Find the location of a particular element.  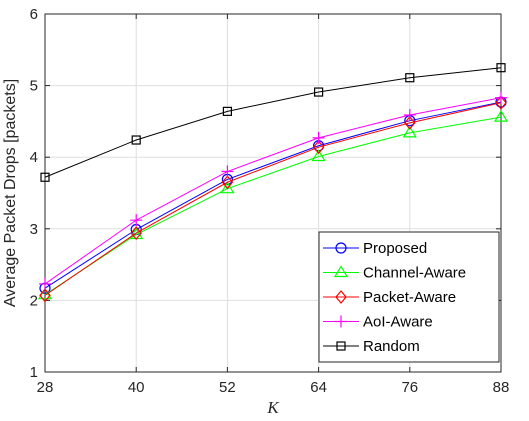

x-tick-label: 52 is located at coordinates (227, 387).